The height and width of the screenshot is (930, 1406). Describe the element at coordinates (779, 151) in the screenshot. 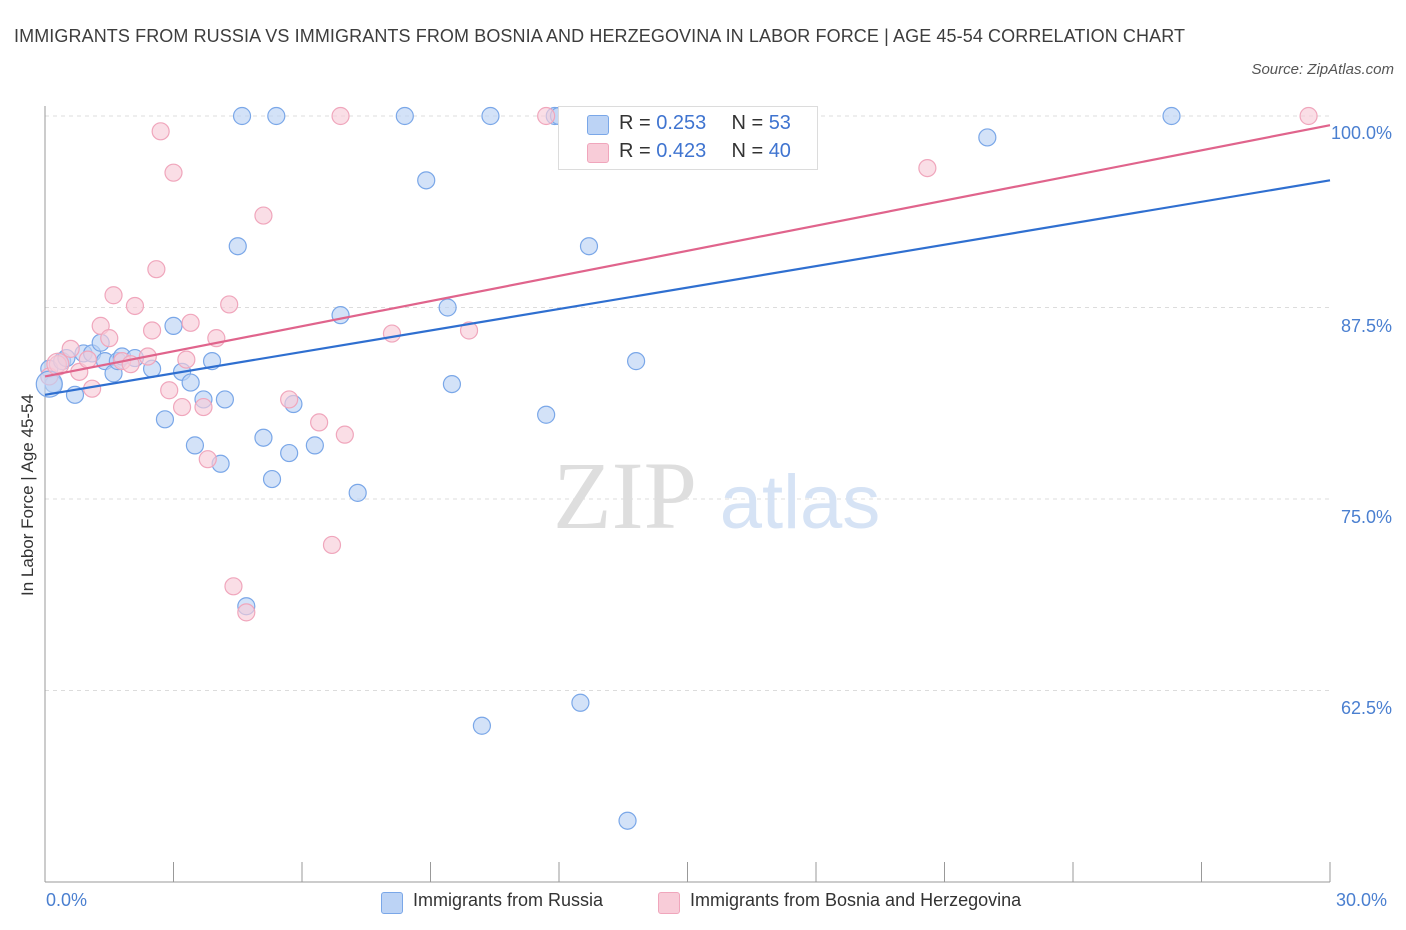

I see `legend-n-value: 40` at that location.